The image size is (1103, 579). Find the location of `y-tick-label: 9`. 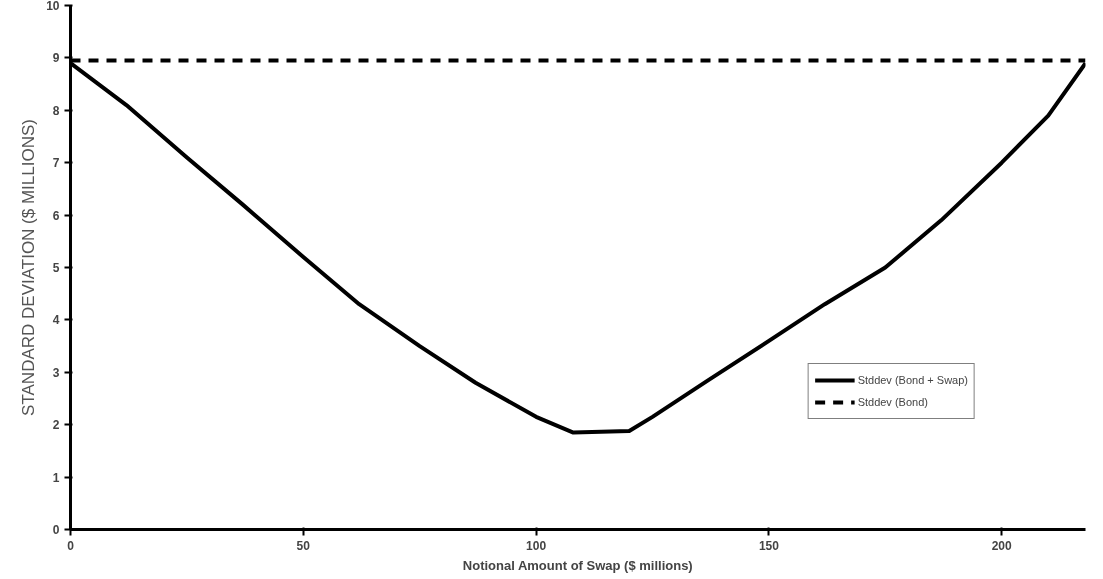

y-tick-label: 9 is located at coordinates (56, 58).